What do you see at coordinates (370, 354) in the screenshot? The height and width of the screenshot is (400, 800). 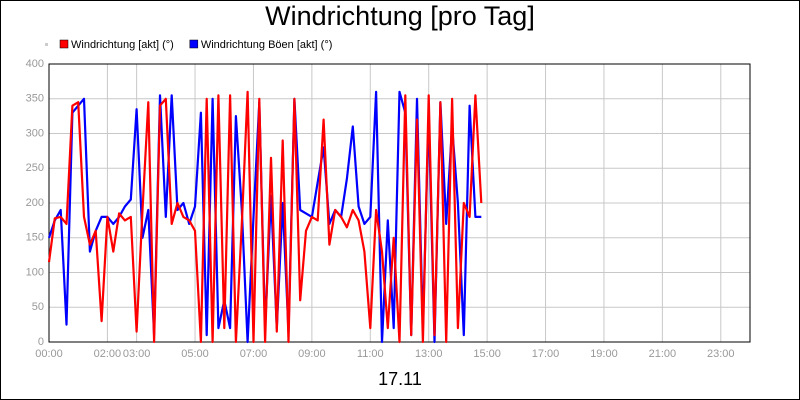 I see `x-tick-label: 11:00` at bounding box center [370, 354].